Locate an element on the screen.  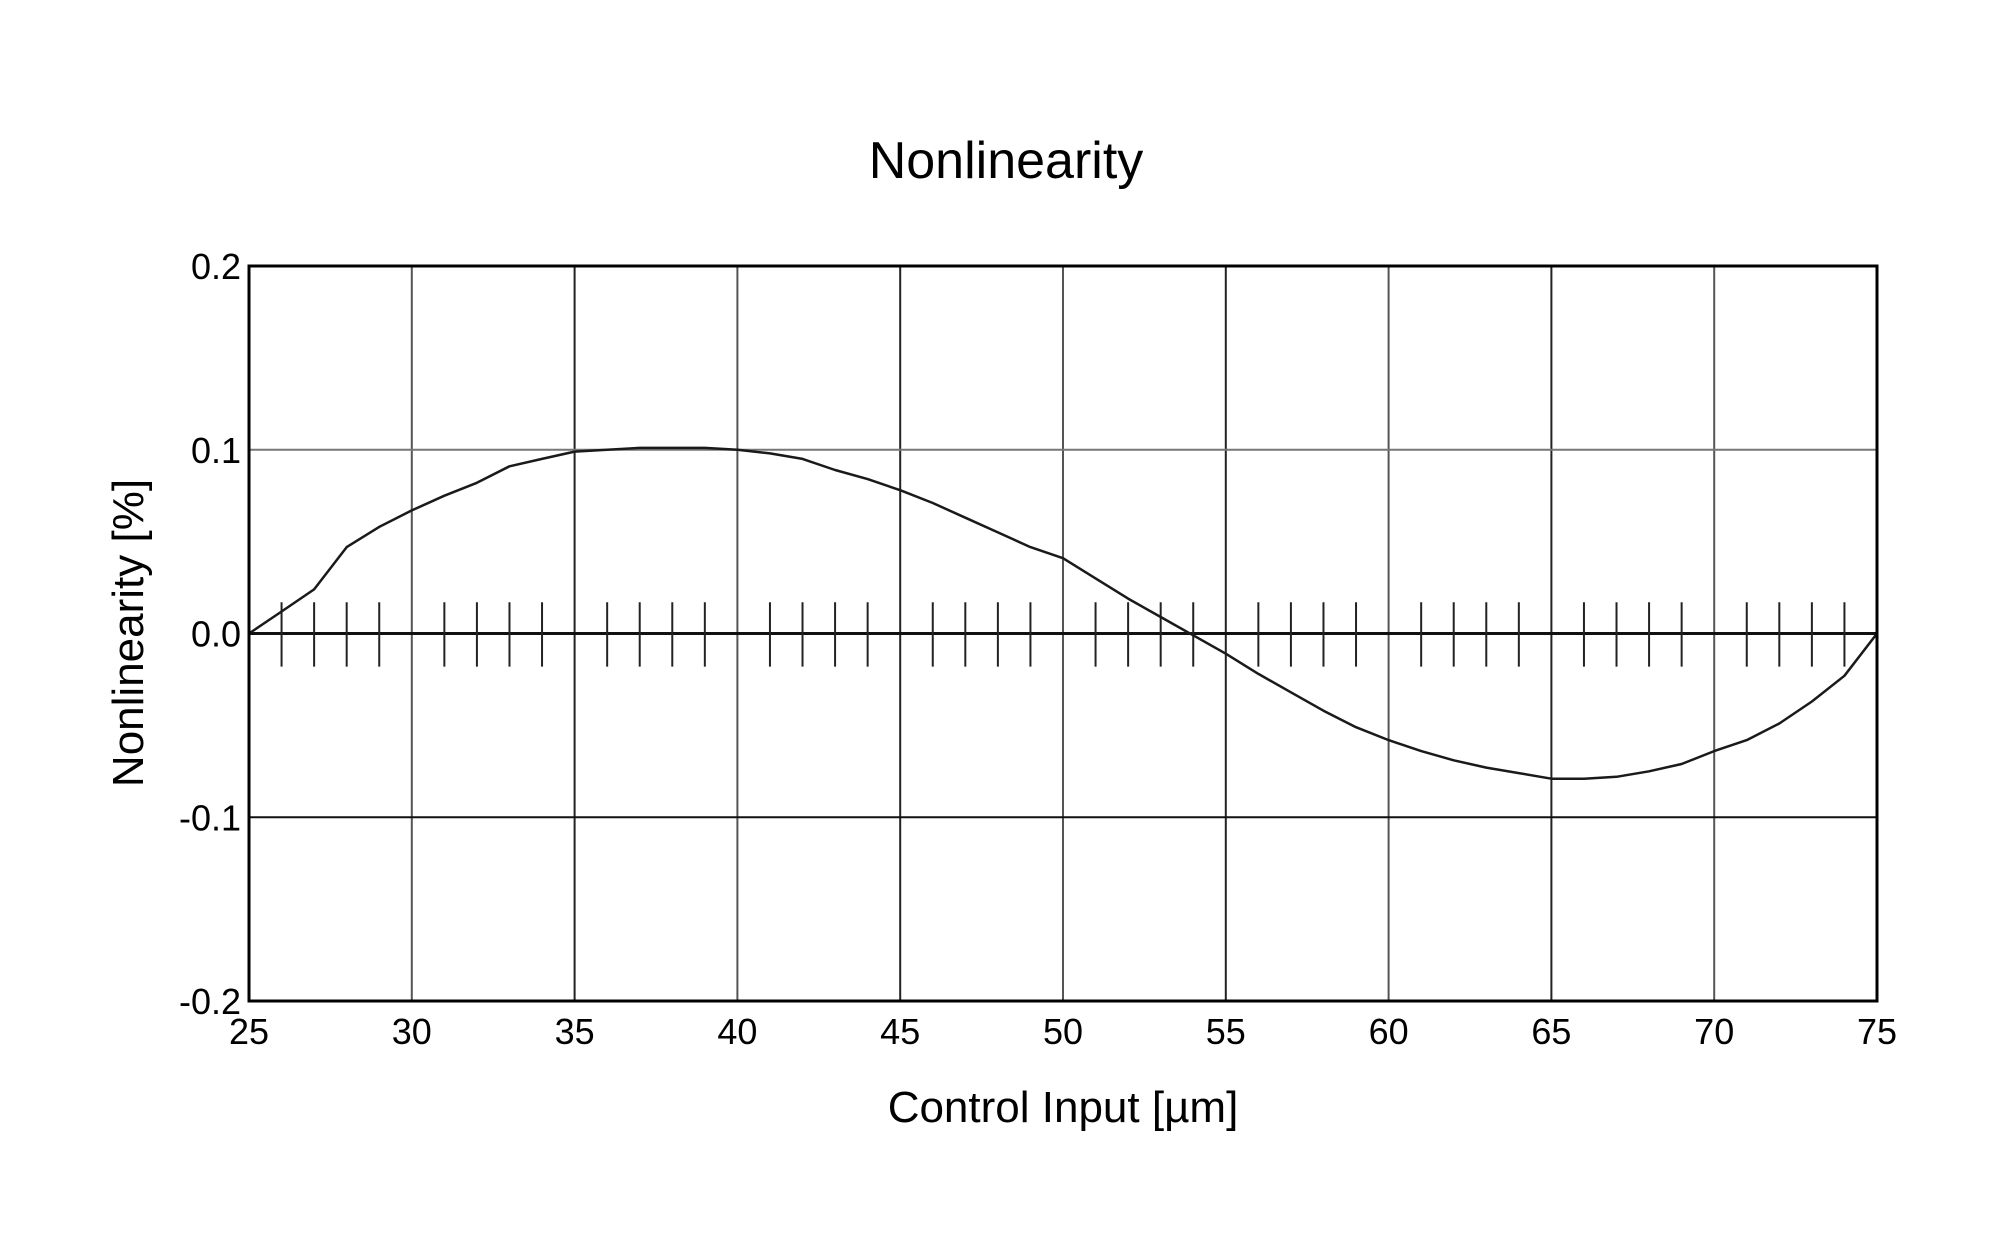
x-axis-label: Control Input [µm] is located at coordinates (1063, 1107).